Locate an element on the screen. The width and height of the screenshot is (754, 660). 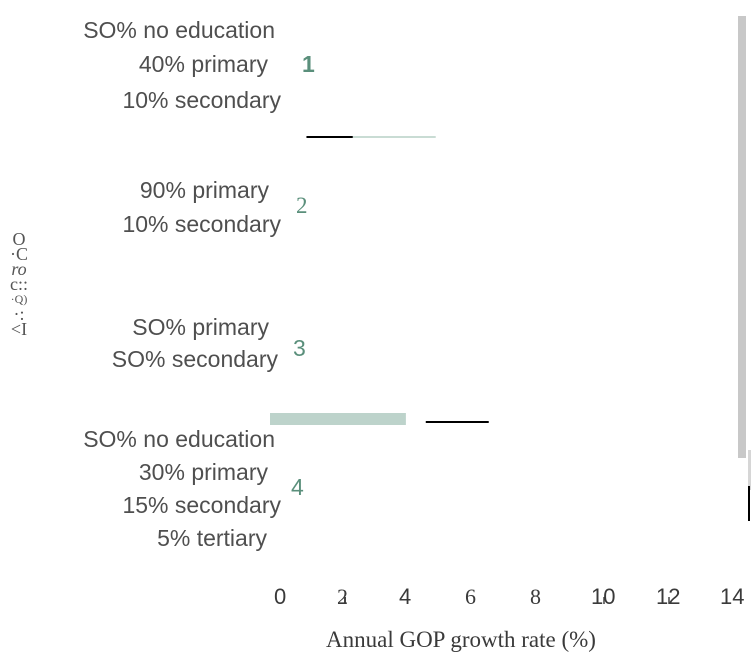
y-glyph-7: <I is located at coordinates (19, 329).